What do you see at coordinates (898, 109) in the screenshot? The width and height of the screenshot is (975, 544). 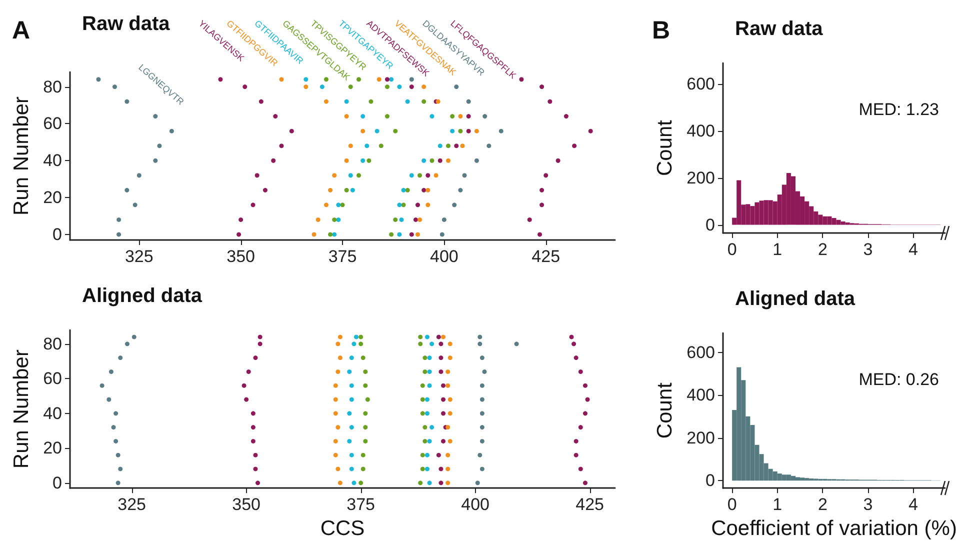 I see `annotation: MED: 1.23` at bounding box center [898, 109].